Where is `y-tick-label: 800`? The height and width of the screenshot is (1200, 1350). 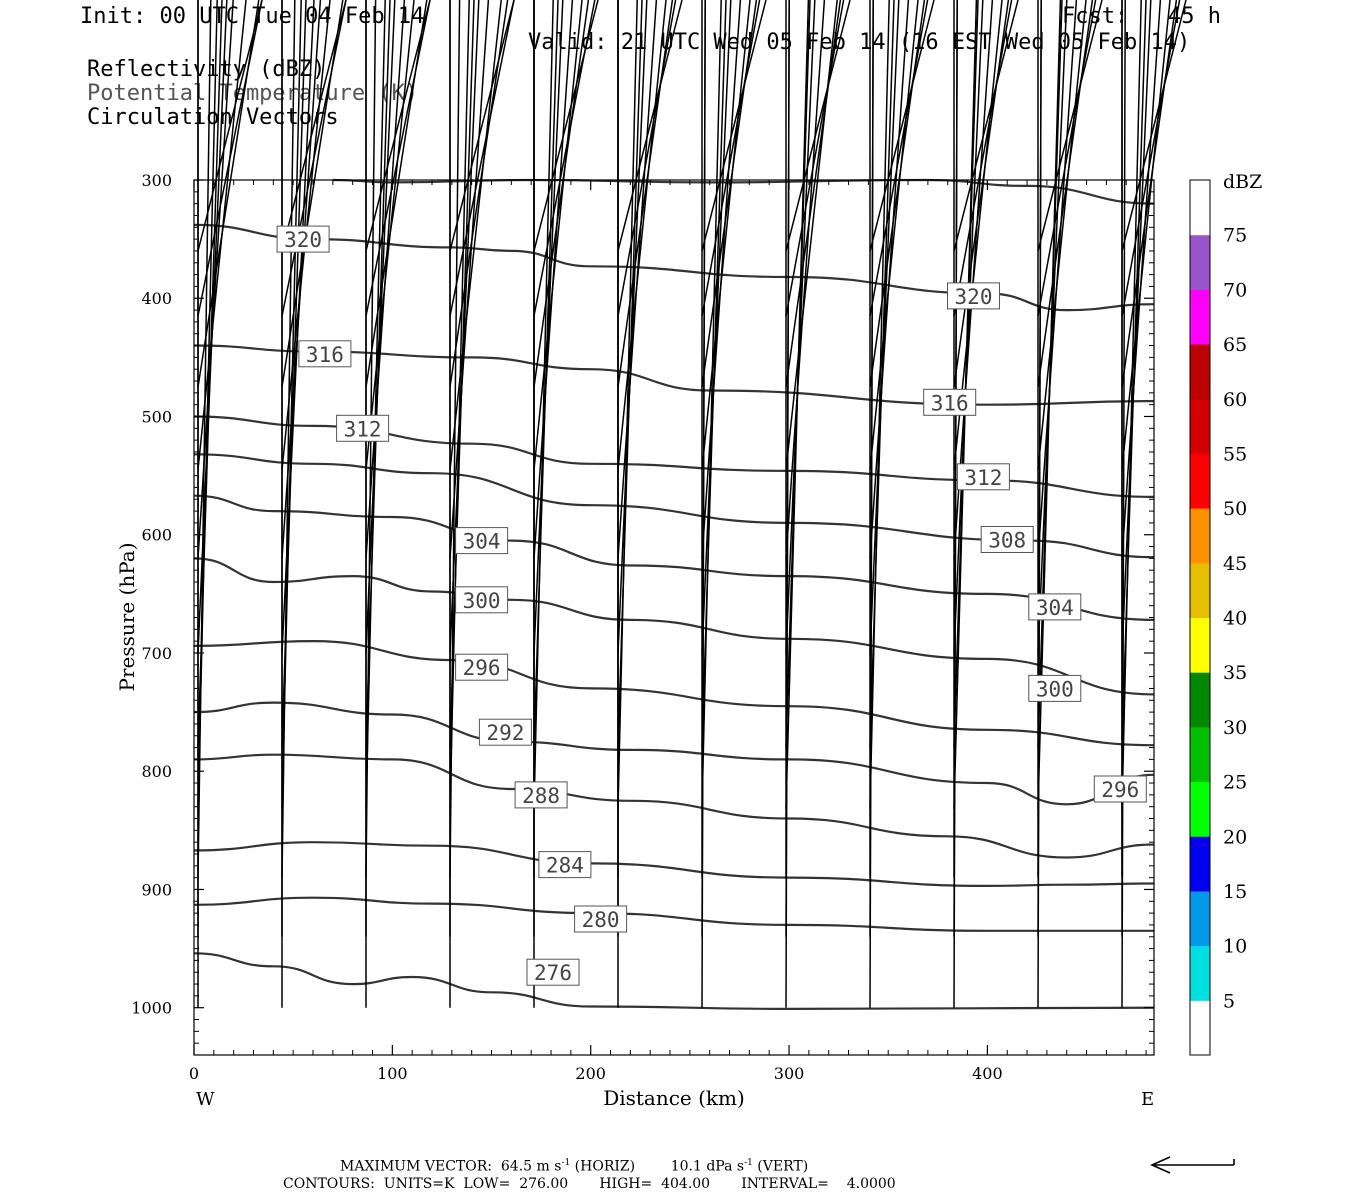 y-tick-label: 800 is located at coordinates (156, 771).